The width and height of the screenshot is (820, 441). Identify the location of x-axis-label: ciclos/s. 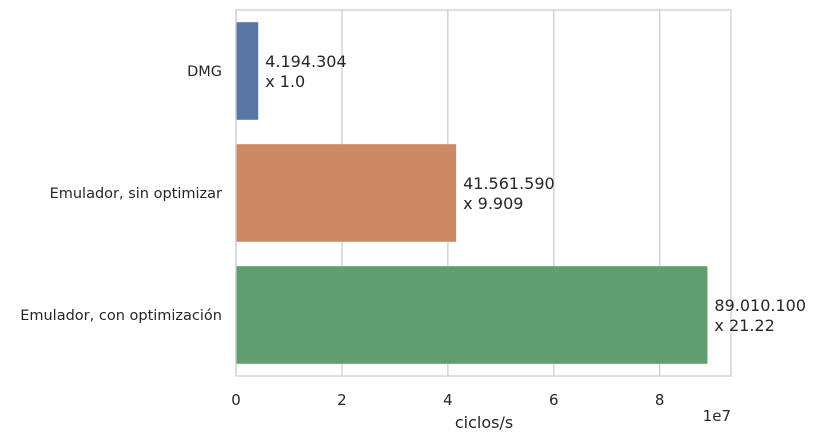
(484, 422).